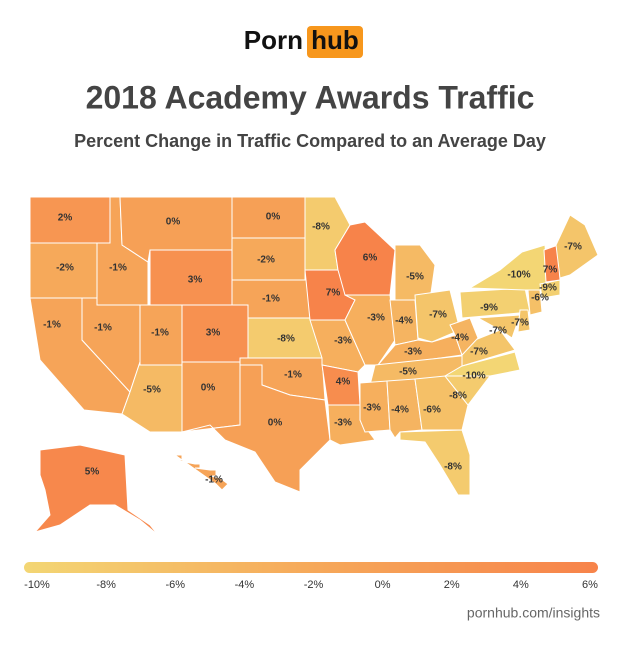 This screenshot has width=620, height=651. Describe the element at coordinates (92, 472) in the screenshot. I see `region-label: 5%` at that location.